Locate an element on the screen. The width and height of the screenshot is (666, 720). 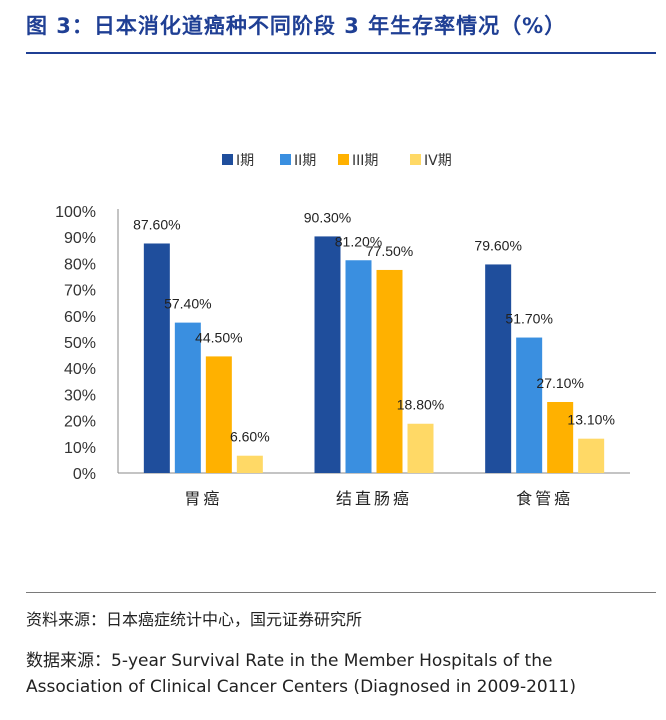
data-label: 51.70% is located at coordinates (528, 319).